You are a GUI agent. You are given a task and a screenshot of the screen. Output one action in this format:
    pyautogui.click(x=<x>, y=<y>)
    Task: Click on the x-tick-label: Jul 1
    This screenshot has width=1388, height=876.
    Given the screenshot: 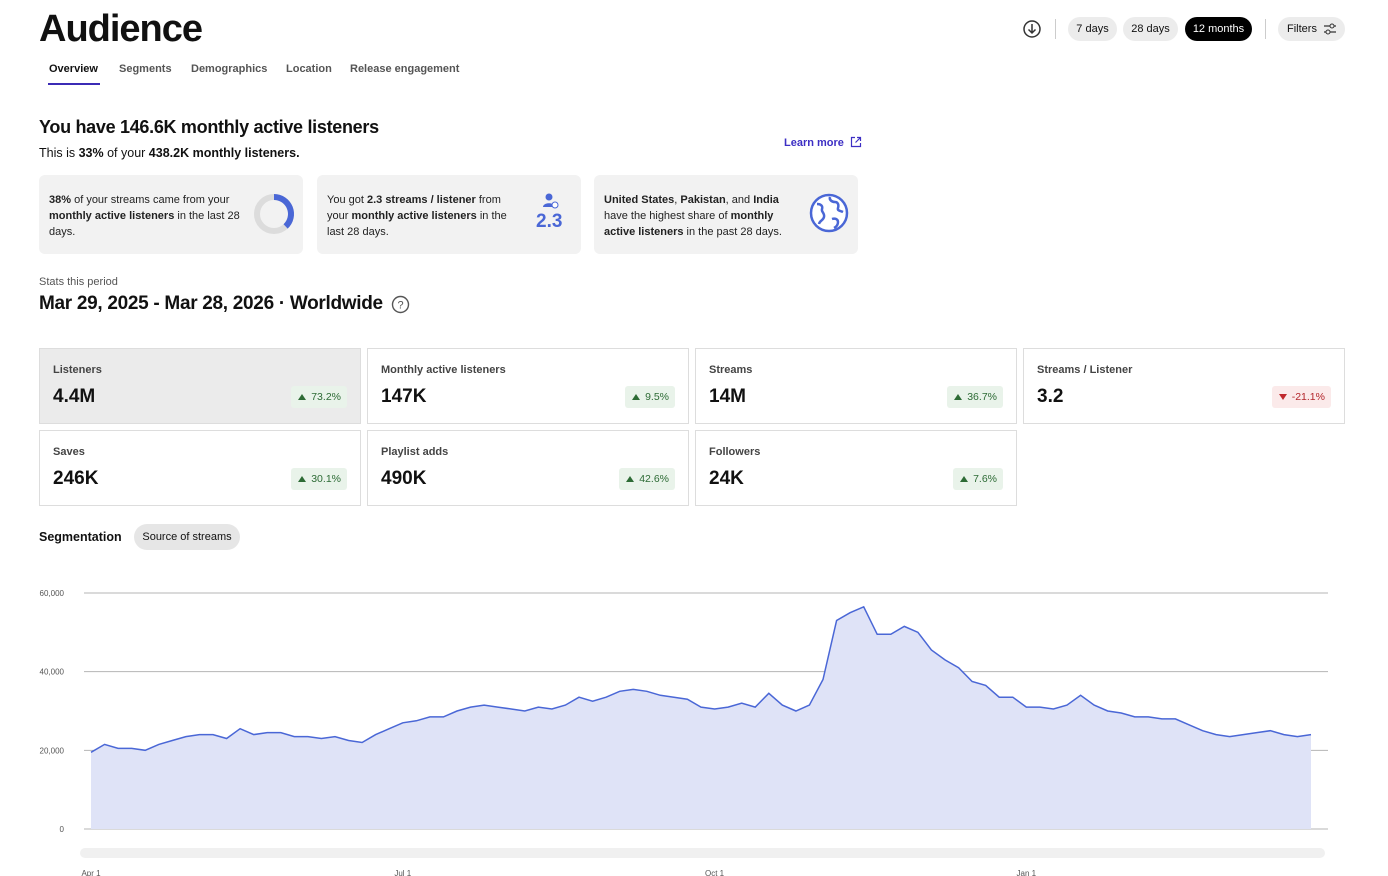 What is the action you would take?
    pyautogui.click(x=402, y=872)
    